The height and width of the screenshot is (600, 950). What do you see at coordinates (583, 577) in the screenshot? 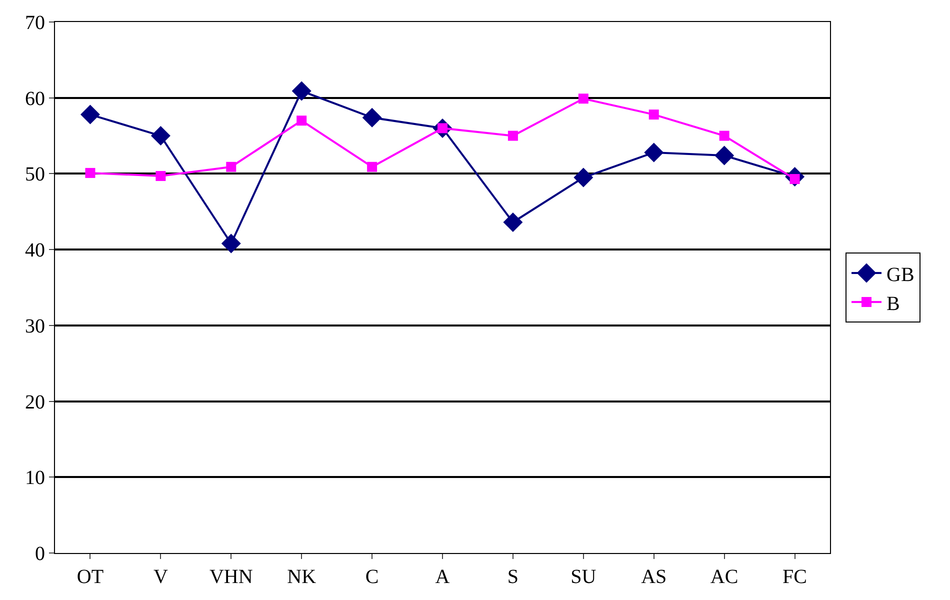
I see `x-tick-label: SU` at bounding box center [583, 577].